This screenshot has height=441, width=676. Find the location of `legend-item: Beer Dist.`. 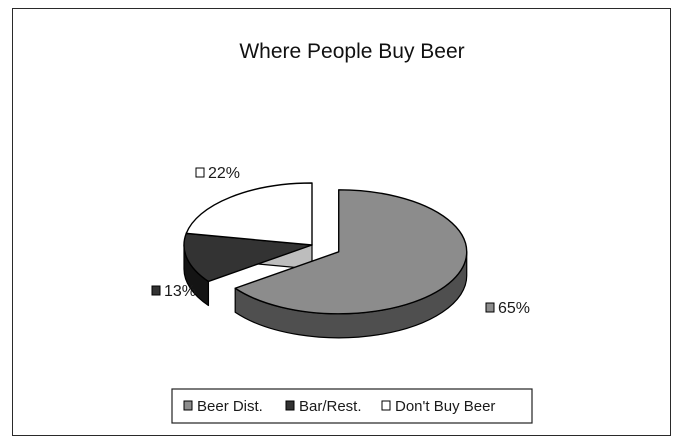

legend-item: Beer Dist. is located at coordinates (223, 406).